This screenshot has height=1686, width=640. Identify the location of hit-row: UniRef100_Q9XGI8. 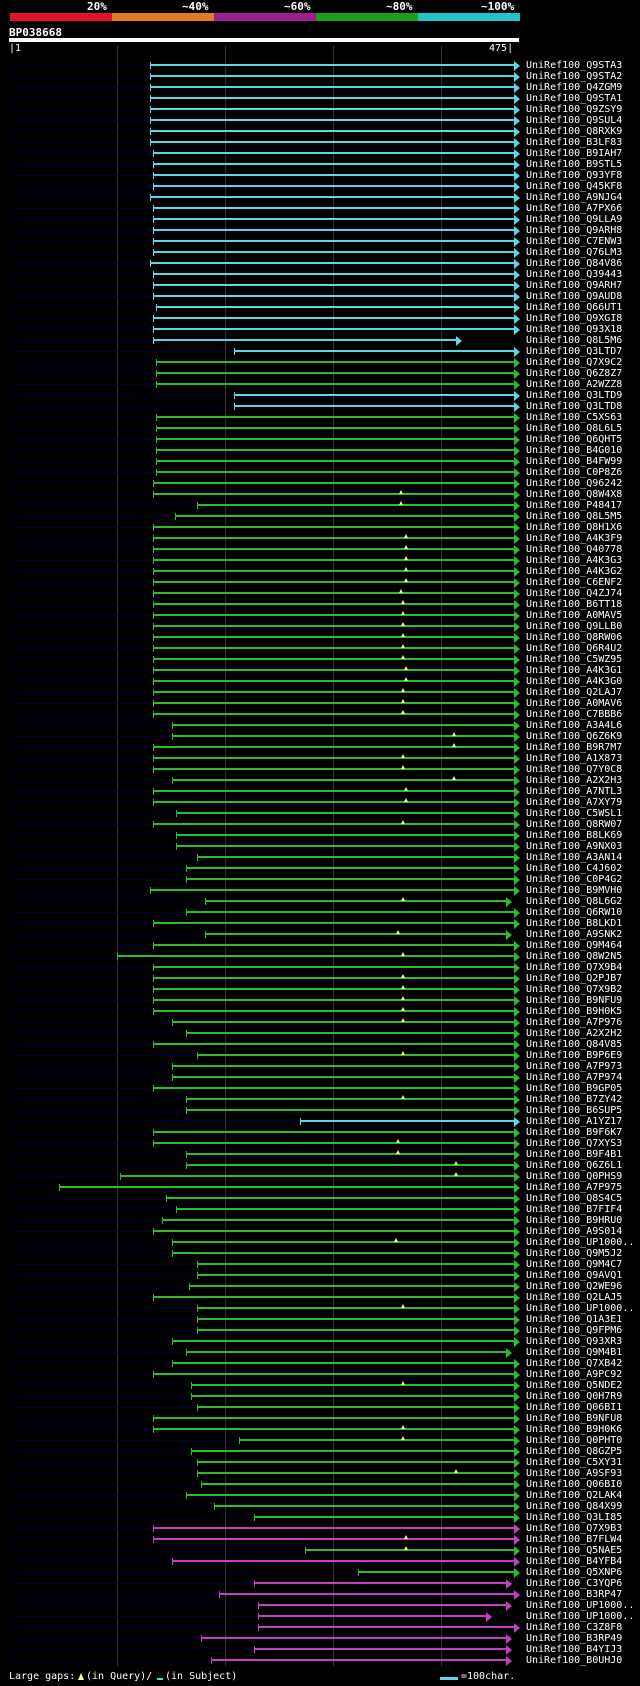
(320, 318).